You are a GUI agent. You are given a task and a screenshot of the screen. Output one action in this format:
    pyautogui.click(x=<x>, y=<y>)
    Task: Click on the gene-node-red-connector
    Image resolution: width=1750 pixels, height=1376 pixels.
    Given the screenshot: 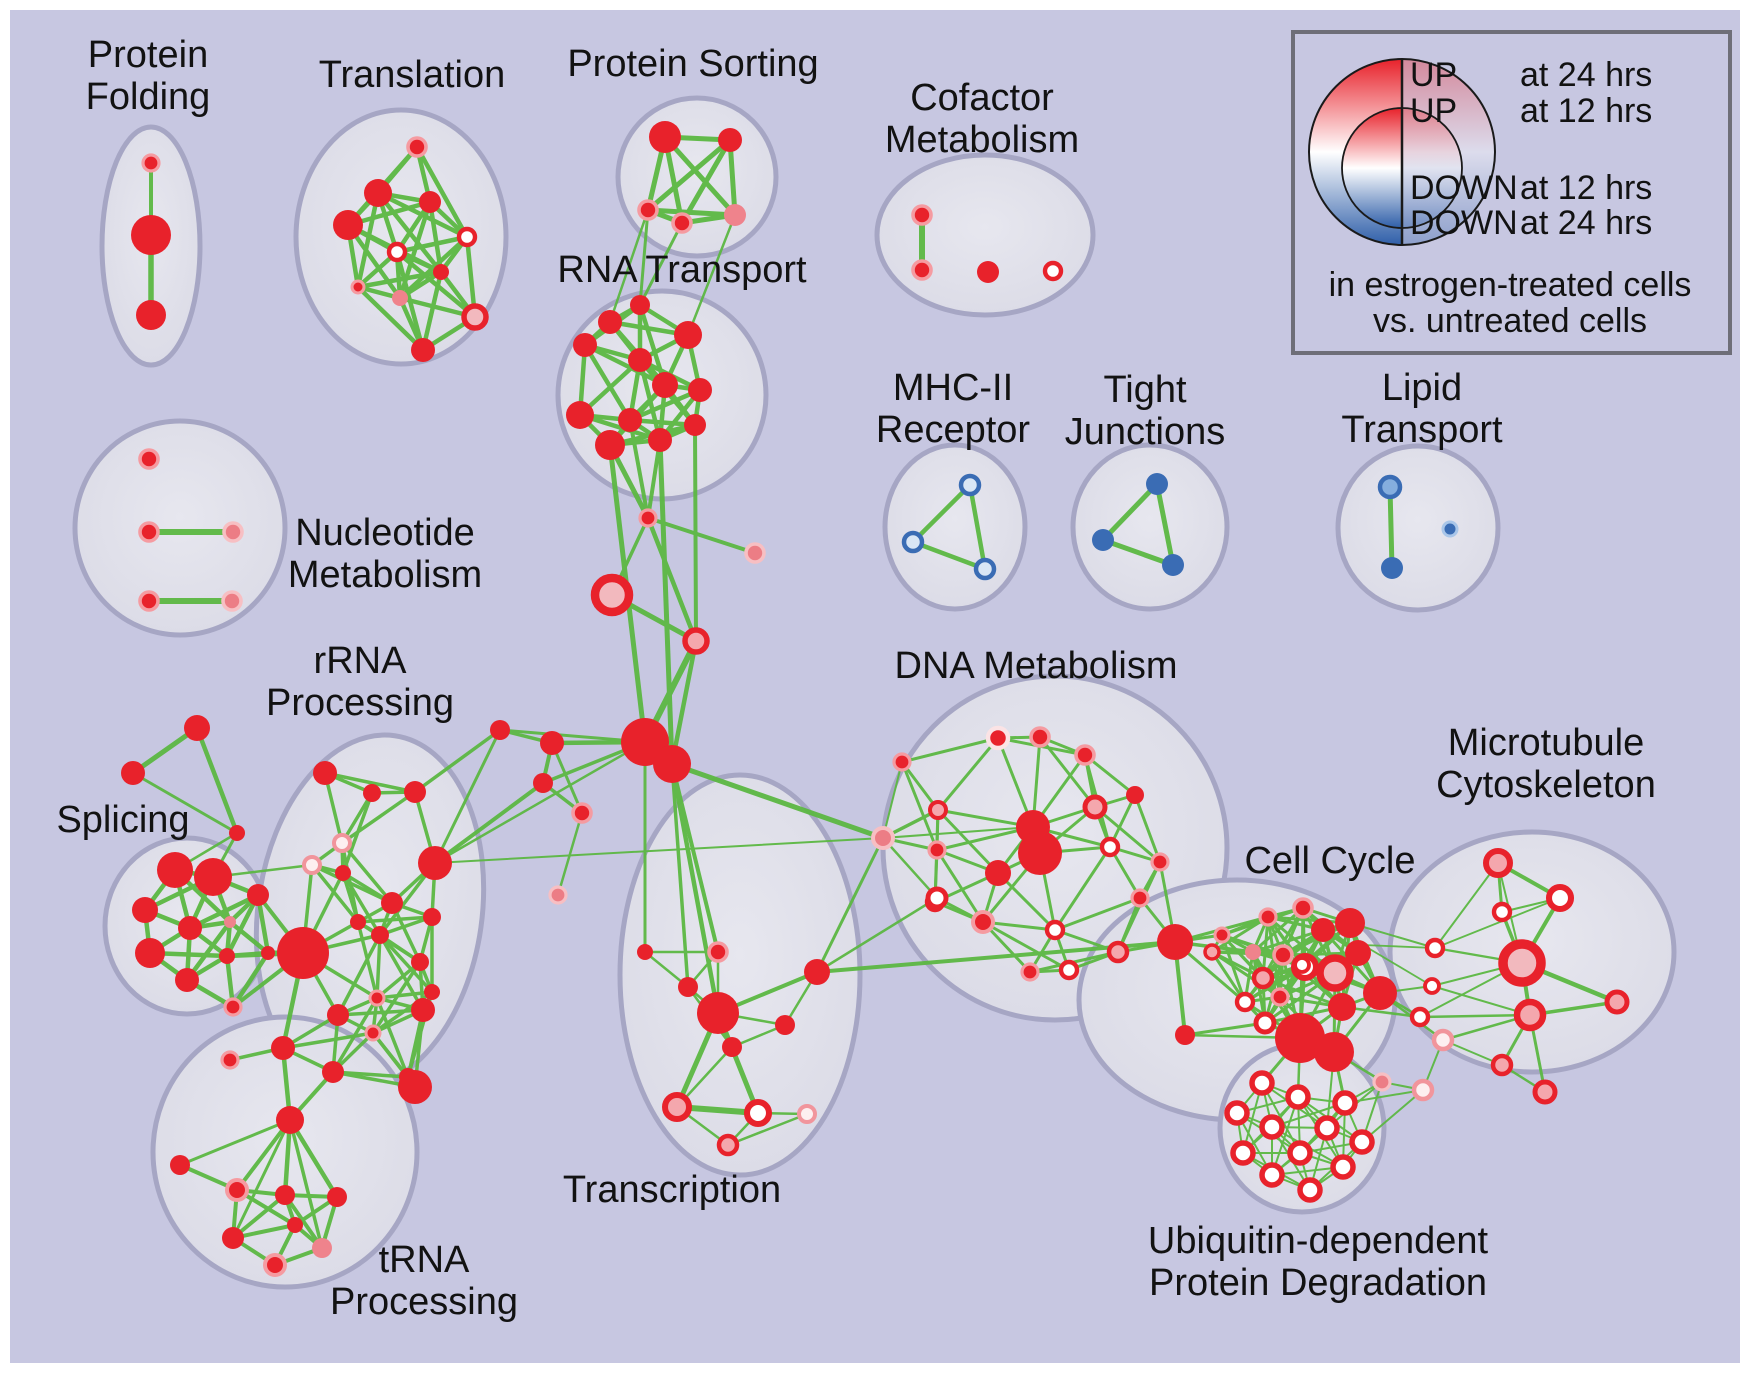 What is the action you would take?
    pyautogui.click(x=672, y=764)
    